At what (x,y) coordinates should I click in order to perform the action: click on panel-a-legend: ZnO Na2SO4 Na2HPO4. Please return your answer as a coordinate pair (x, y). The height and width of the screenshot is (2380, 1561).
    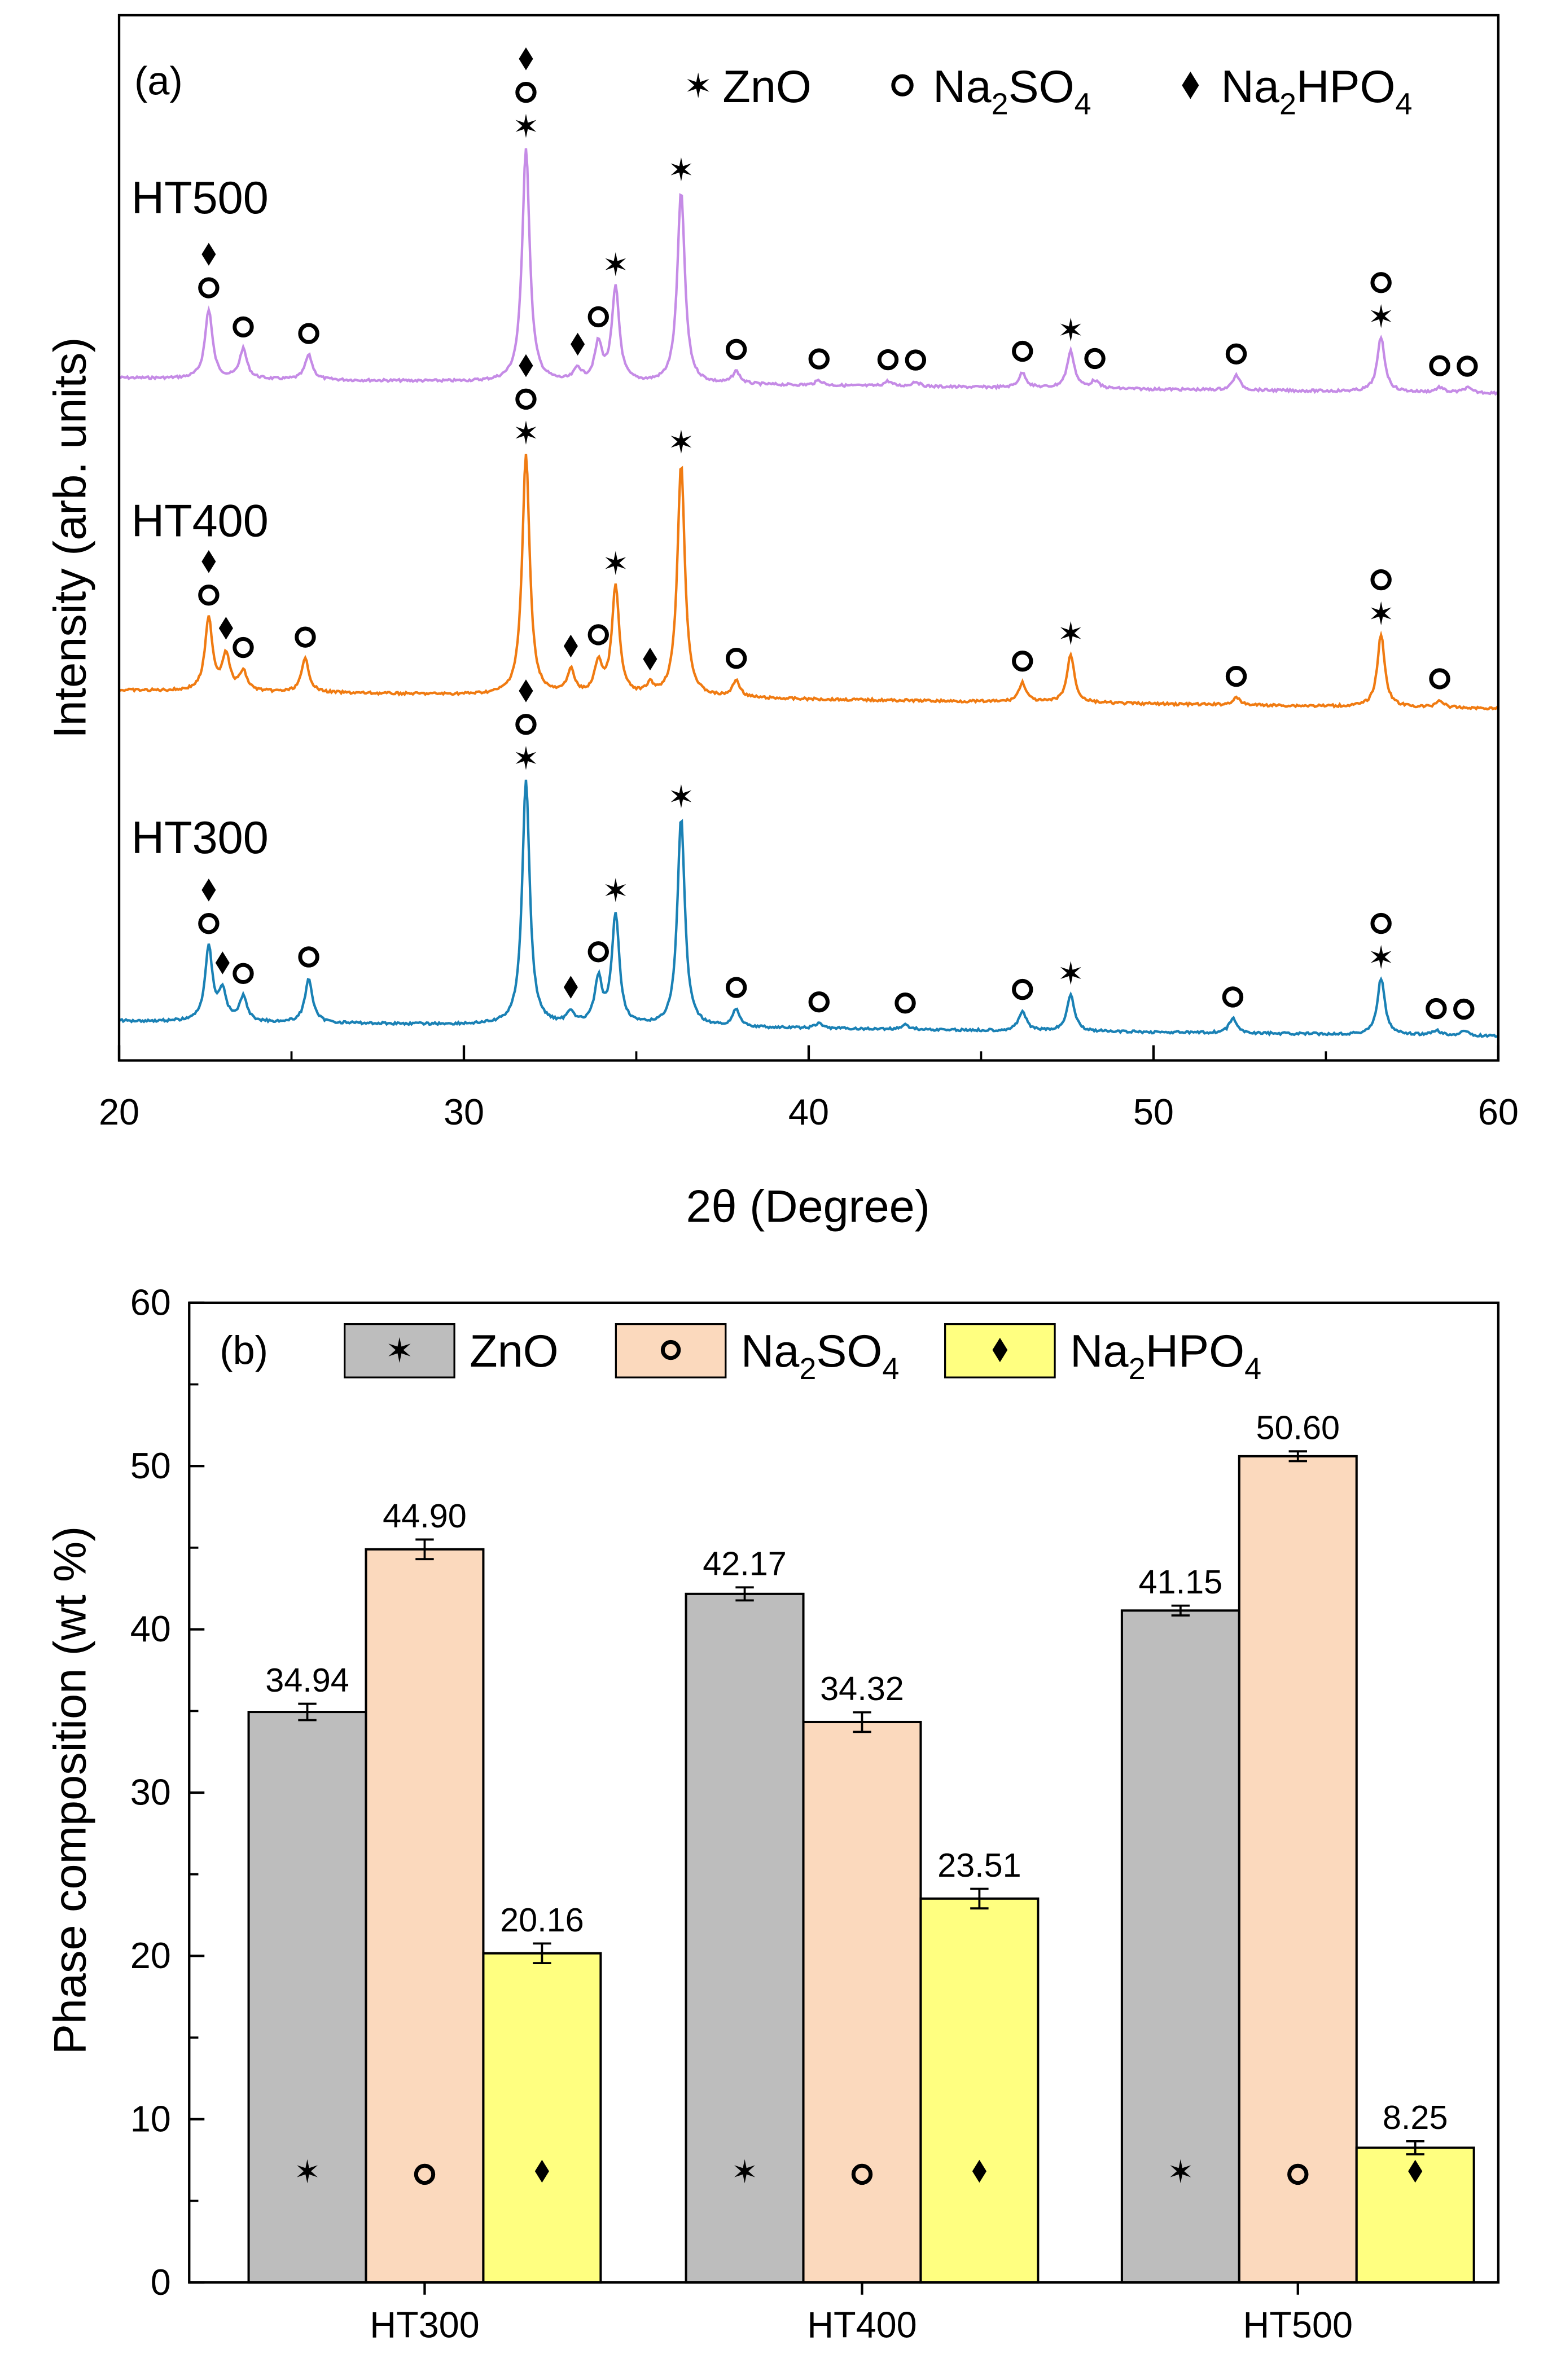
    Looking at the image, I should click on (1050, 91).